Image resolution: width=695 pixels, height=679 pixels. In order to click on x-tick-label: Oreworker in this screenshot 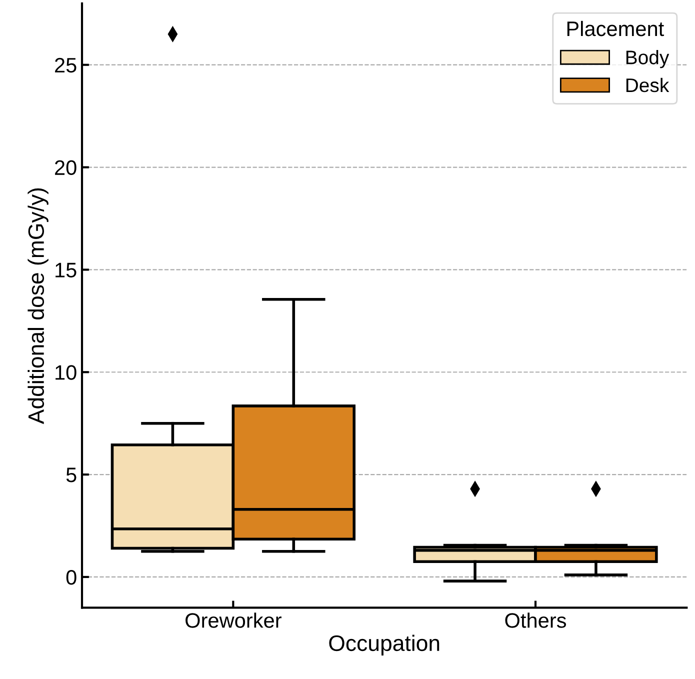, I will do `click(234, 620)`.